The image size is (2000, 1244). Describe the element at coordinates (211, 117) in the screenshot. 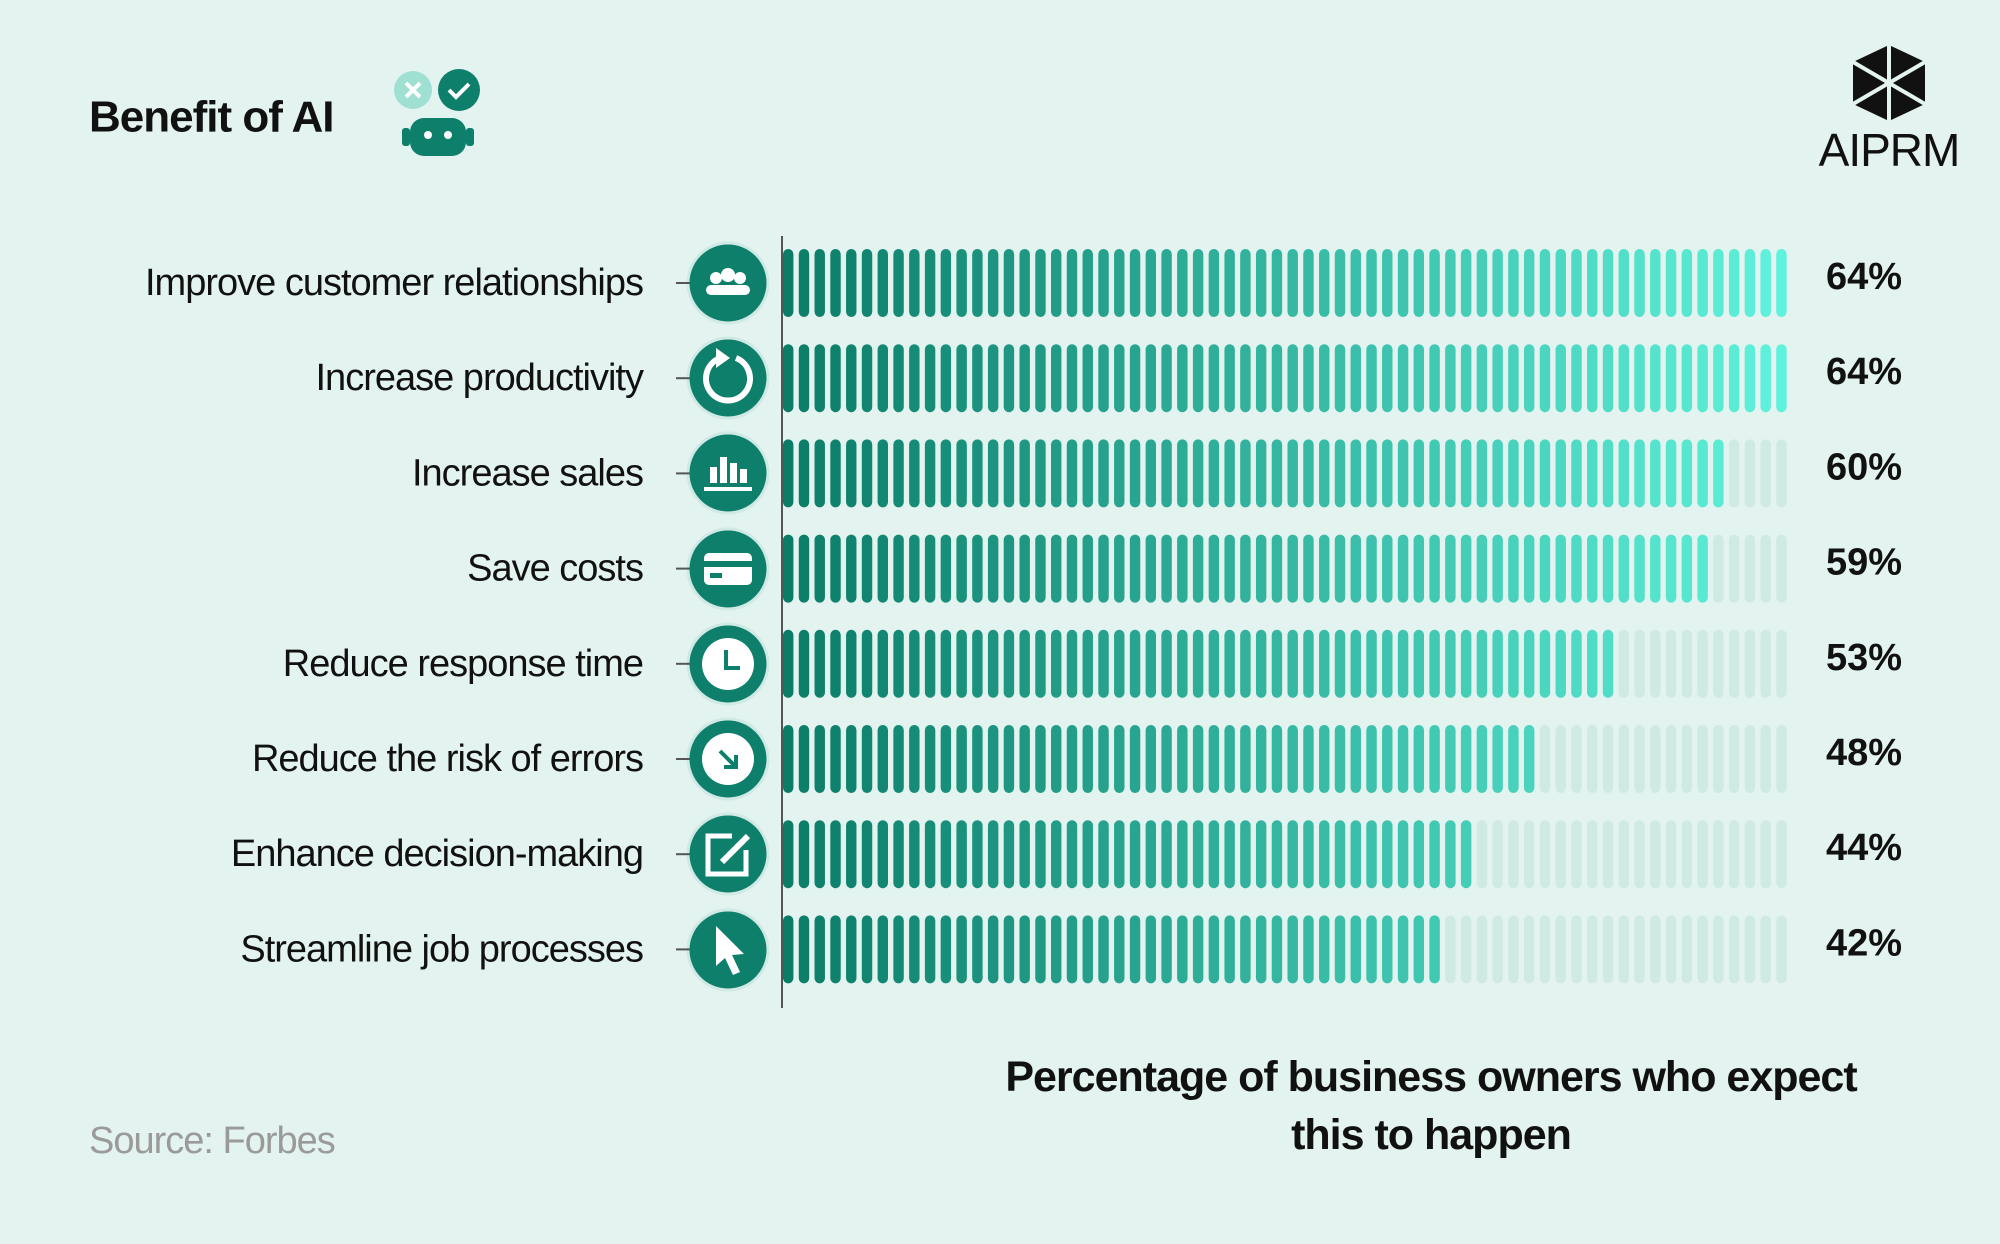

I see `chart-title: Benefit of AI` at that location.